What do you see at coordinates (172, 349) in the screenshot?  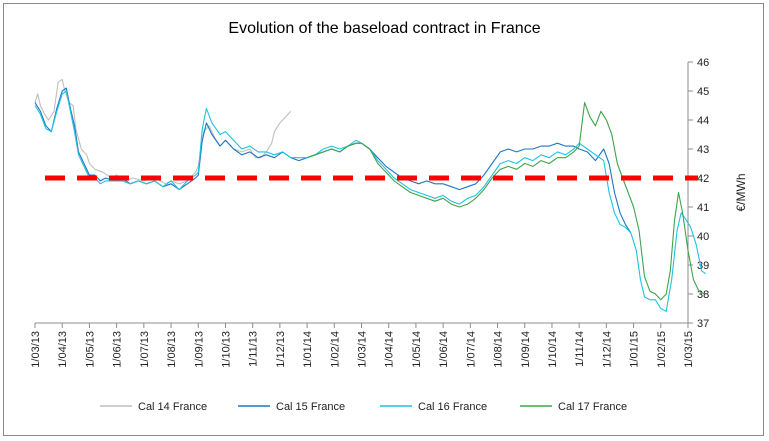 I see `x-tick-label: 1/08/13` at bounding box center [172, 349].